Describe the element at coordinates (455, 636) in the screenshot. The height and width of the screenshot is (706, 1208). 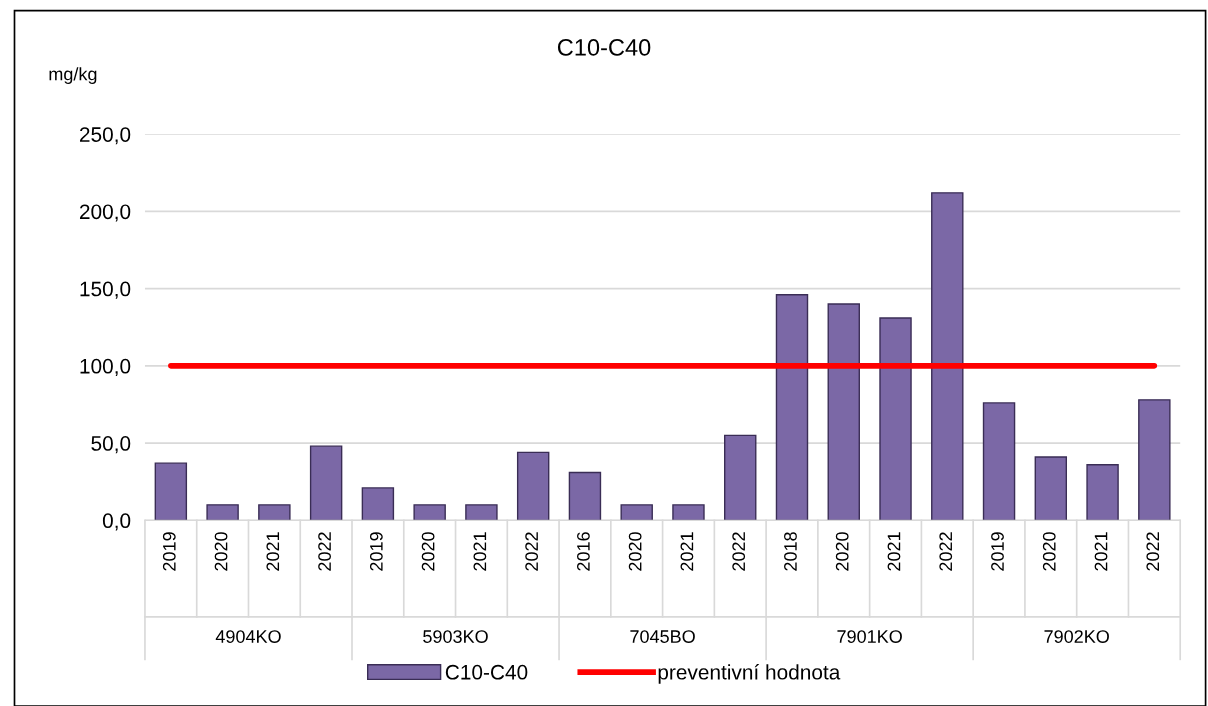
I see `text: 5903KO` at that location.